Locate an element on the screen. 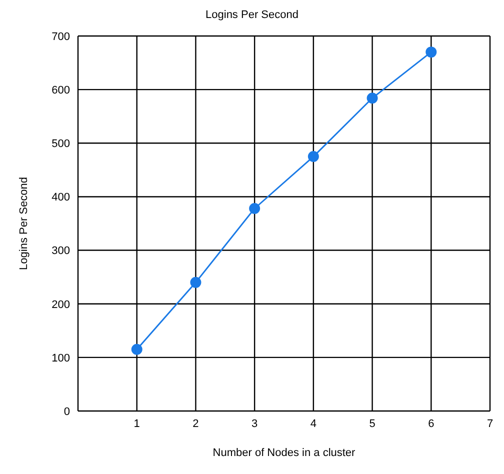  x-tick-label: 5 is located at coordinates (372, 424).